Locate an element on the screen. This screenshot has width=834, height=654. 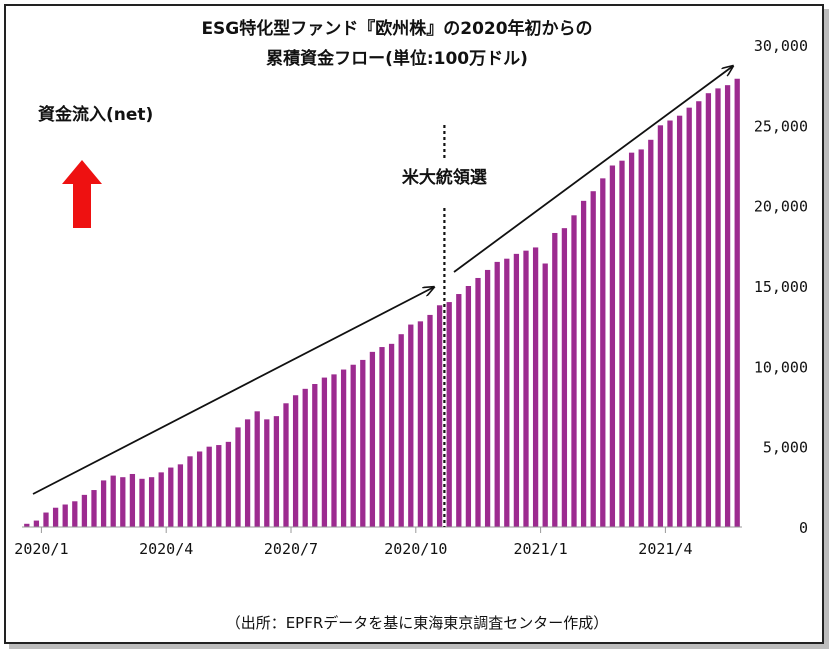
y-tick-label: 30,000 is located at coordinates (781, 46).